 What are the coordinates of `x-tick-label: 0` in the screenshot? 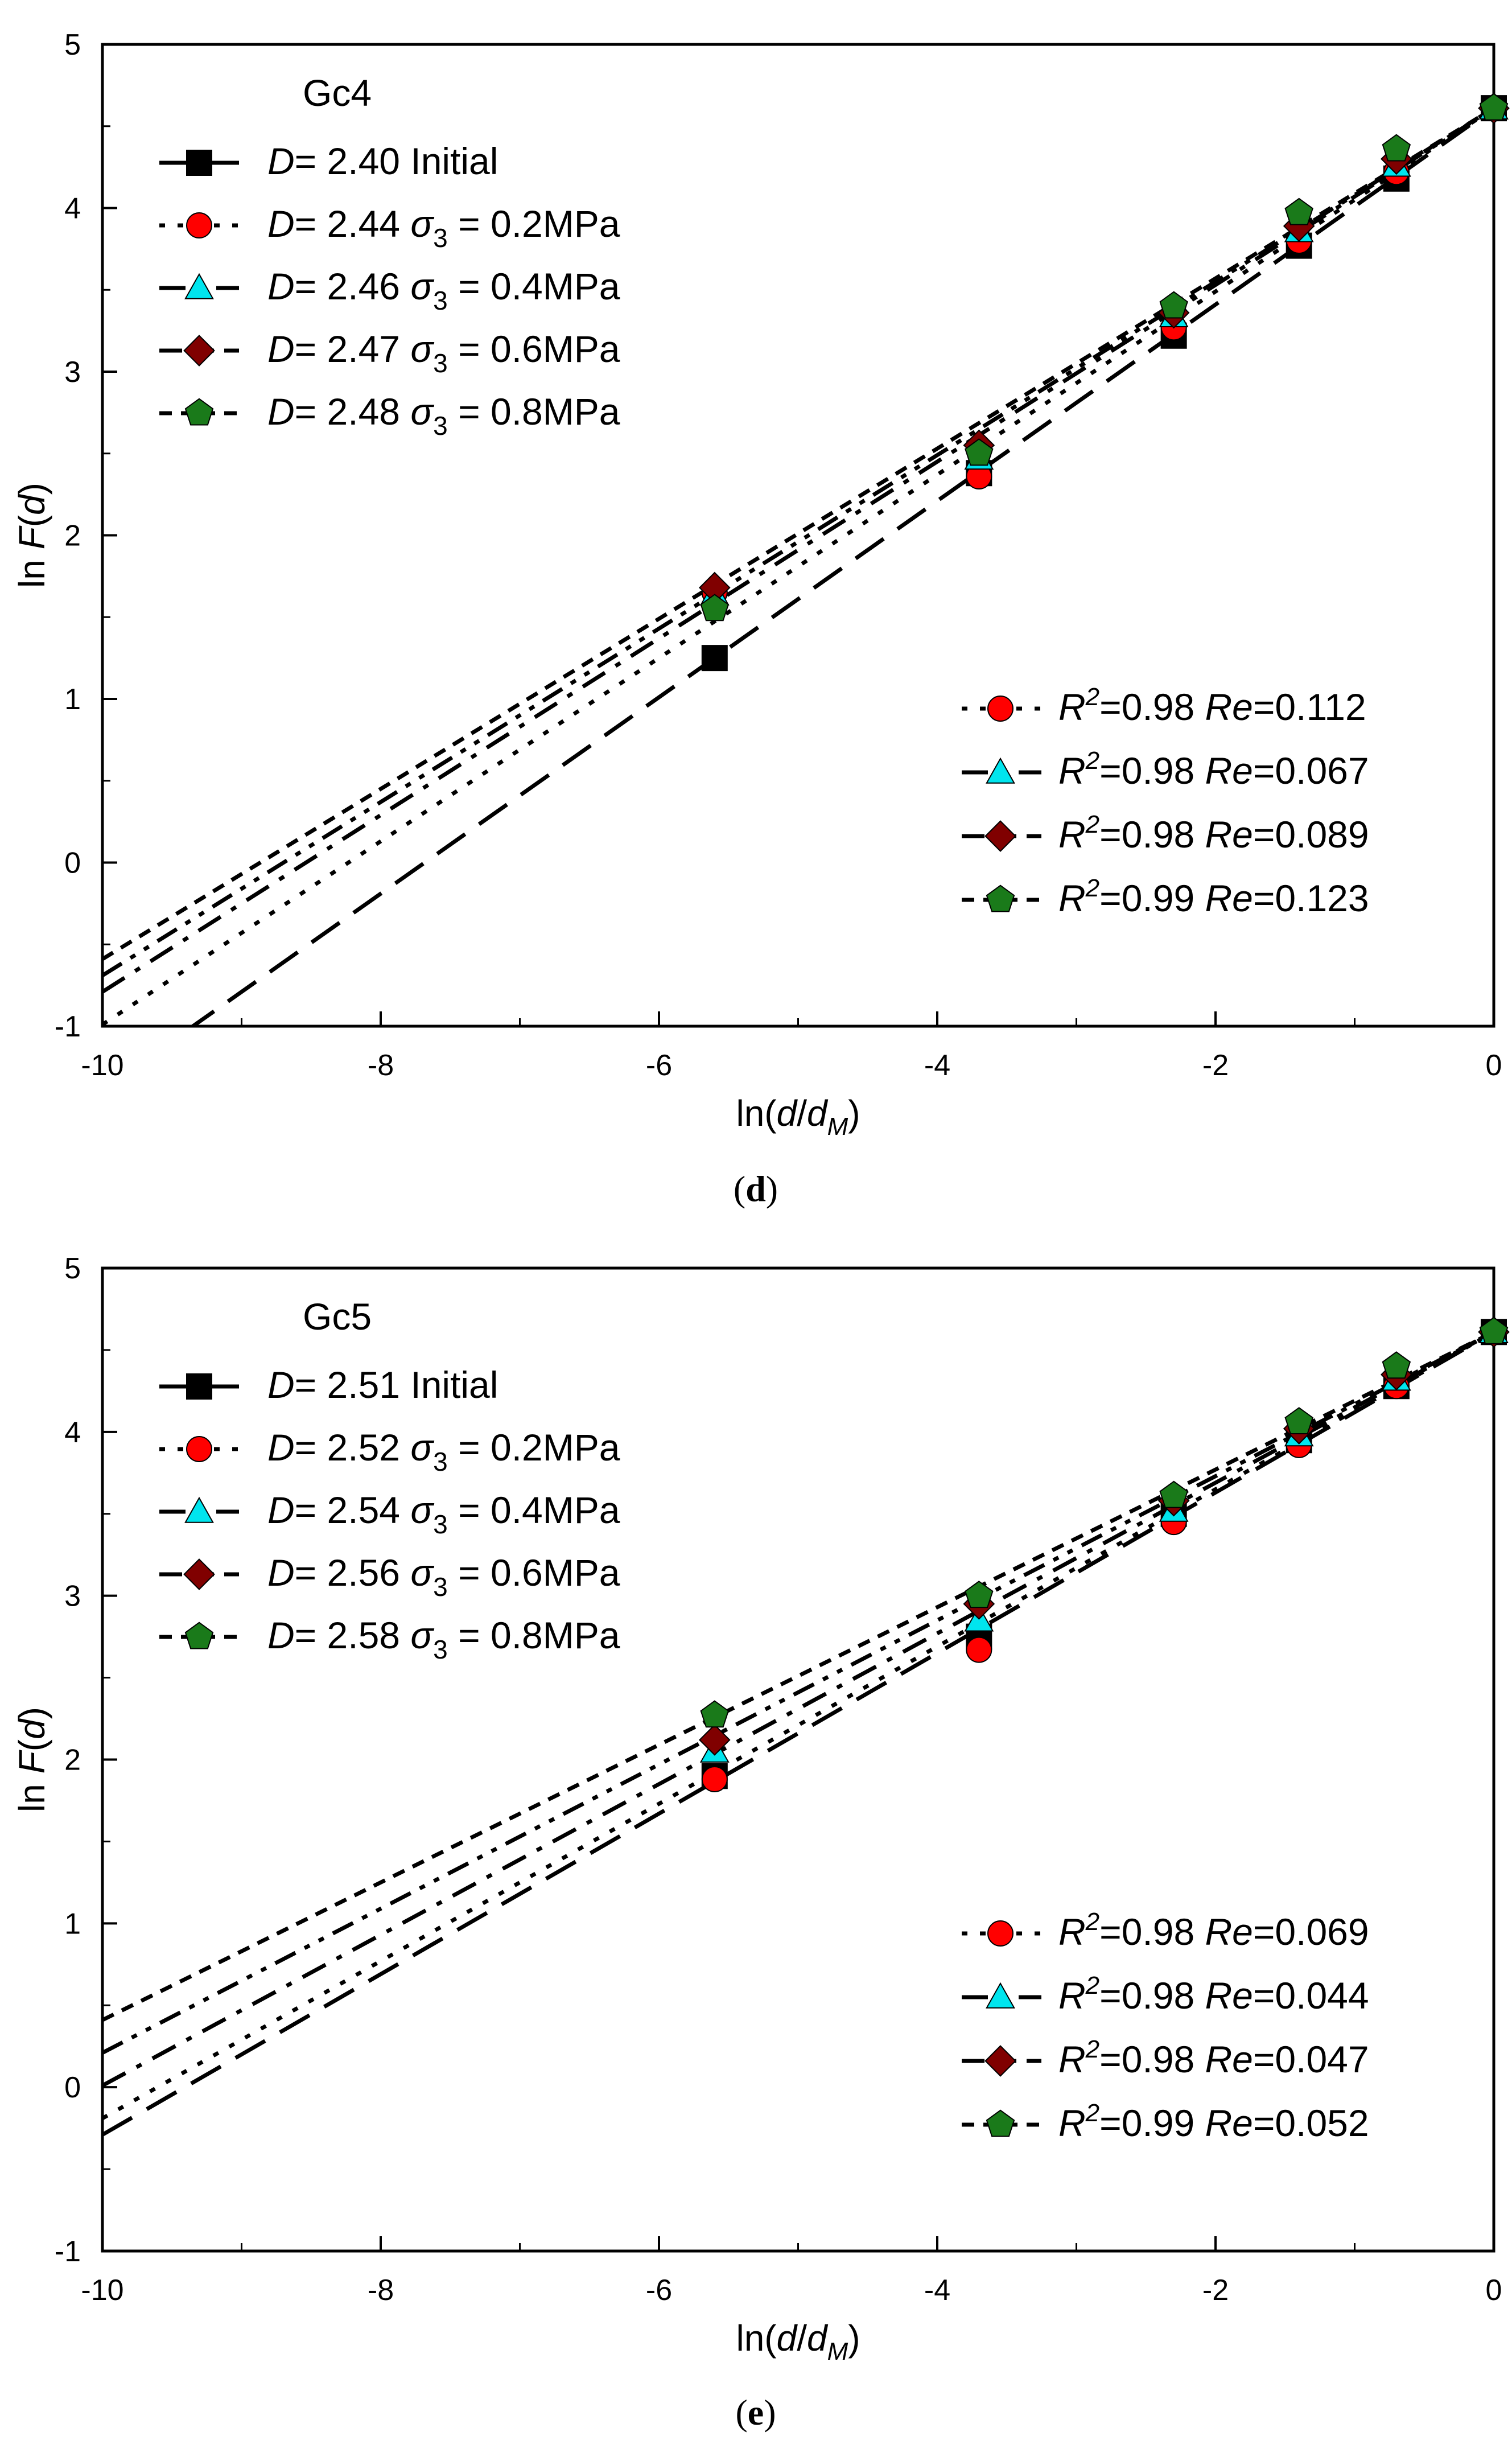 It's located at (1494, 2290).